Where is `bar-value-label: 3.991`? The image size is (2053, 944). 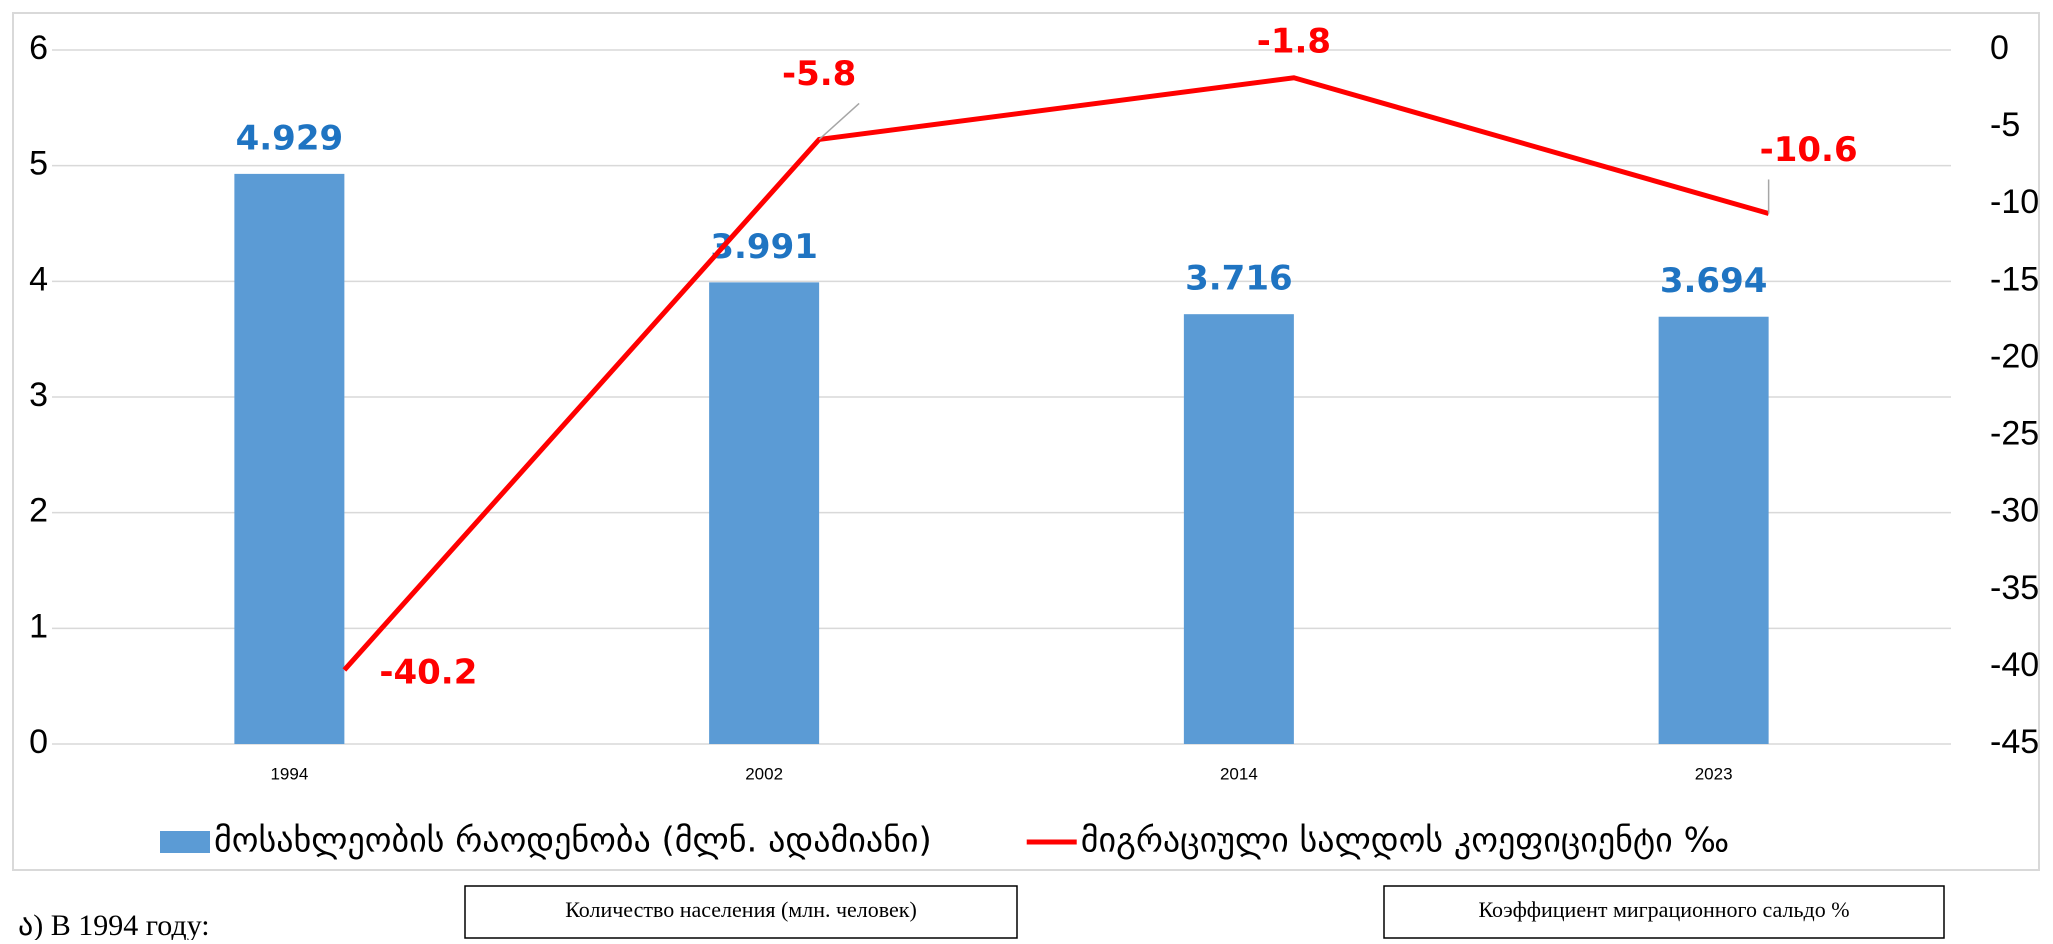 bar-value-label: 3.991 is located at coordinates (764, 247).